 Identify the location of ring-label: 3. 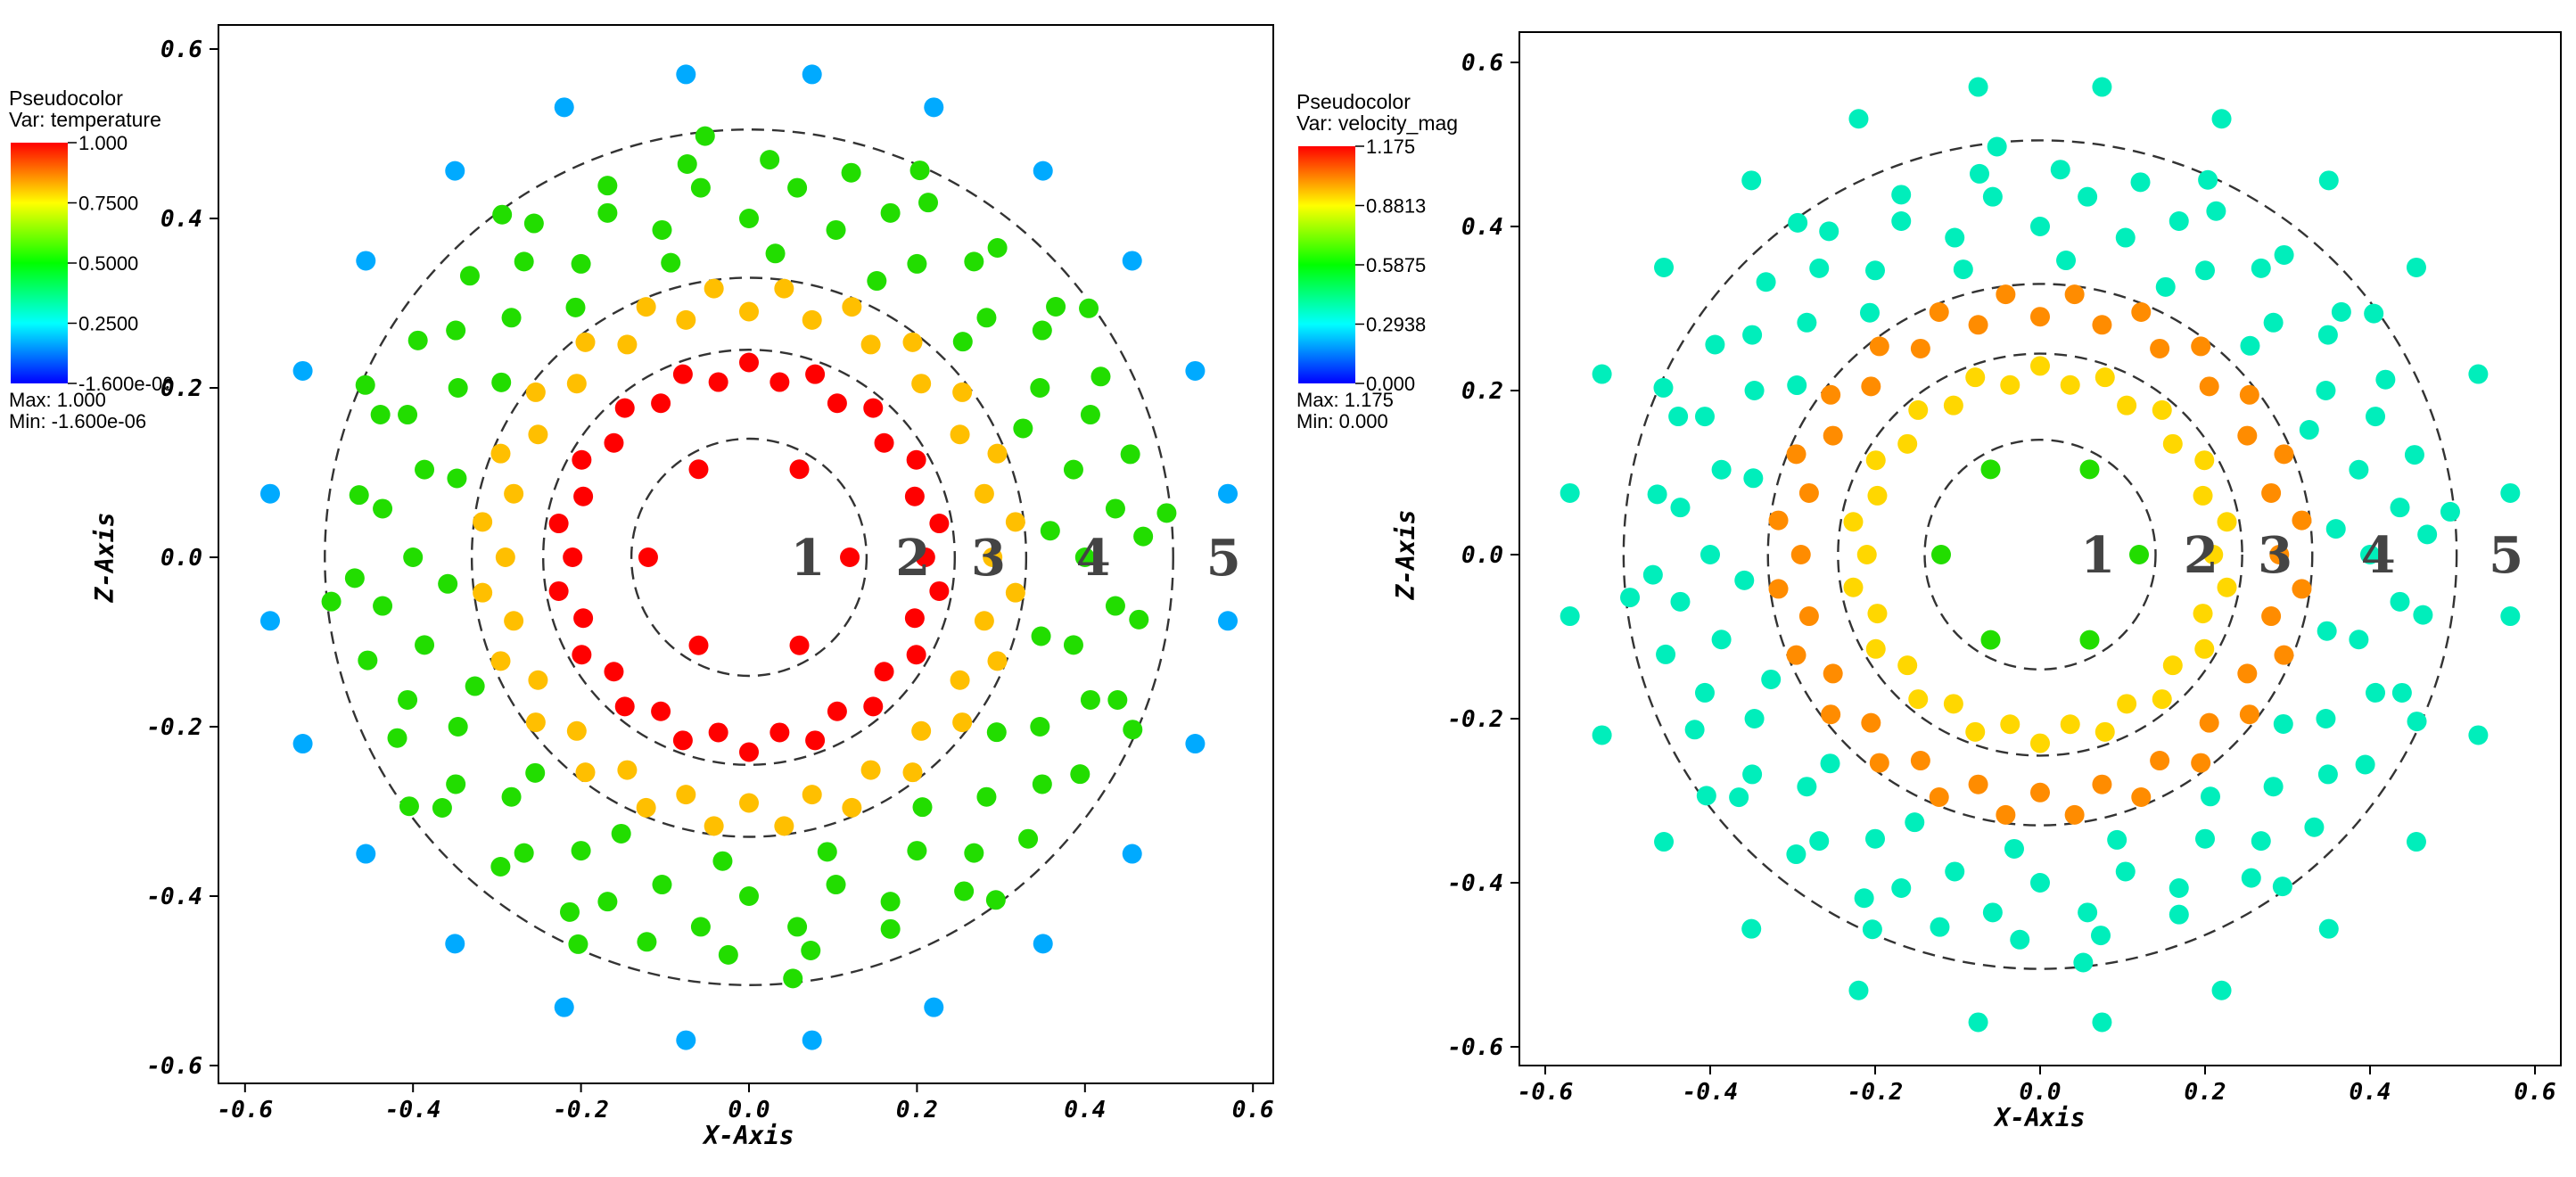
(2275, 555).